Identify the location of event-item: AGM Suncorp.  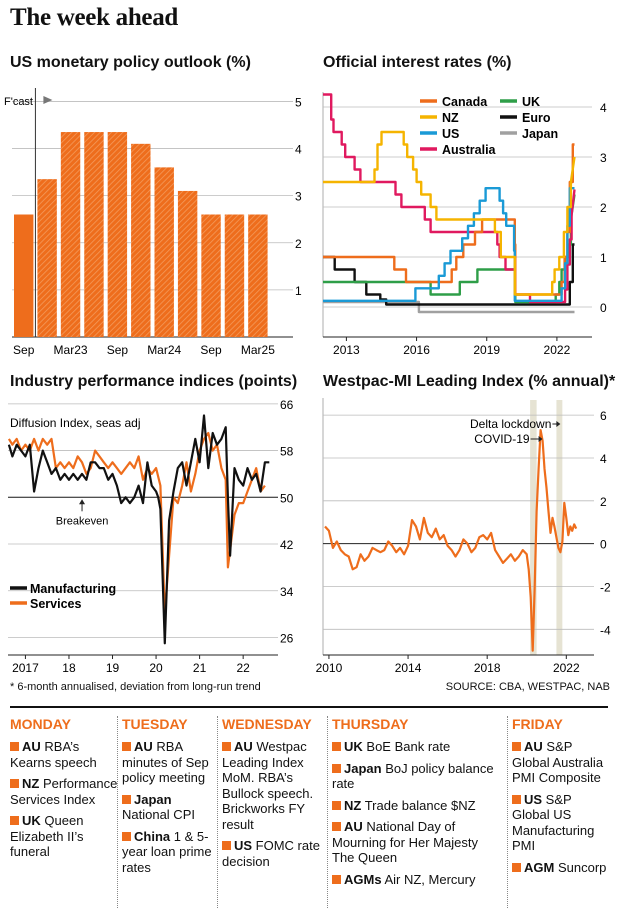
(561, 868).